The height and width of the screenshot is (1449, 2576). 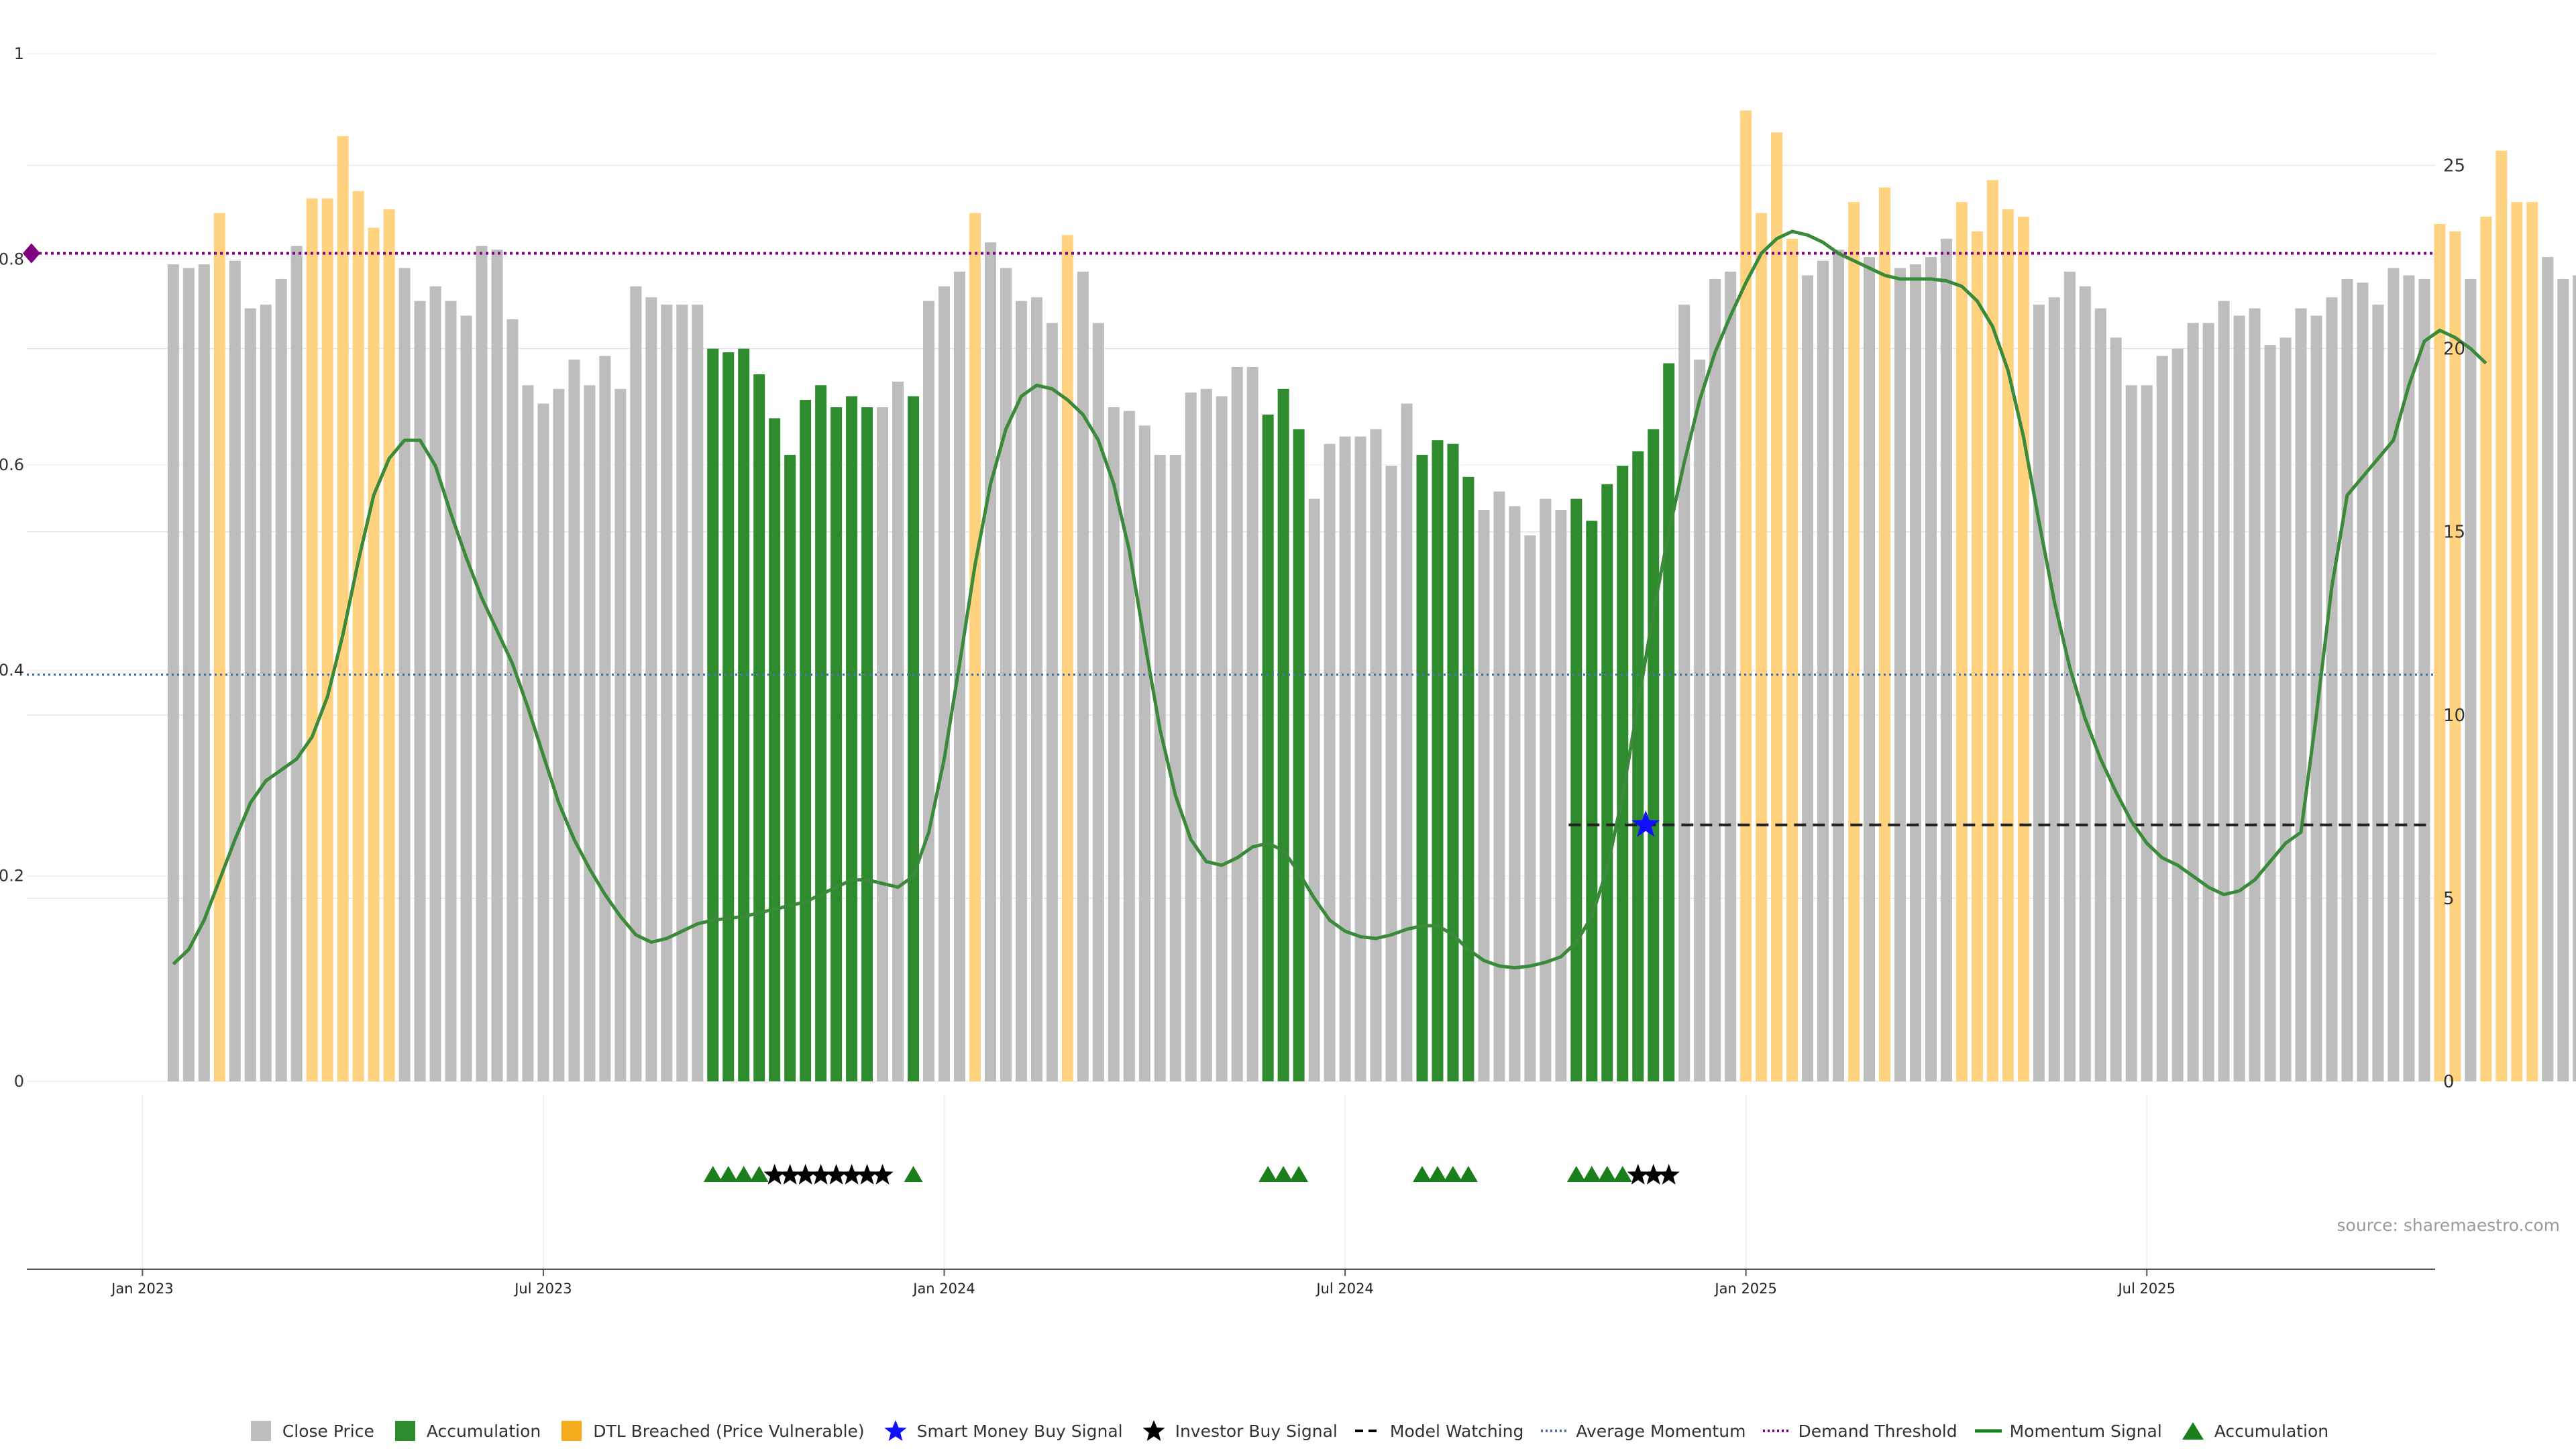 What do you see at coordinates (1344, 1289) in the screenshot?
I see `x-tick-label: Jul 2024` at bounding box center [1344, 1289].